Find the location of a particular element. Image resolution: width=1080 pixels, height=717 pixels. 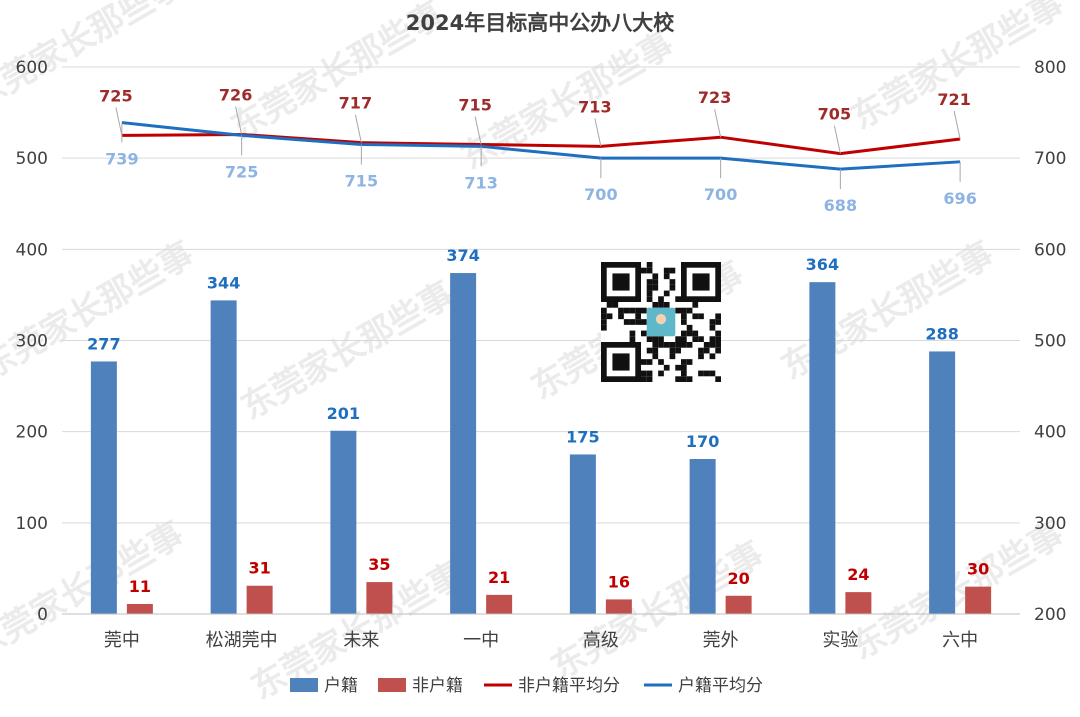

bar-data-label: 35 is located at coordinates (379, 564).